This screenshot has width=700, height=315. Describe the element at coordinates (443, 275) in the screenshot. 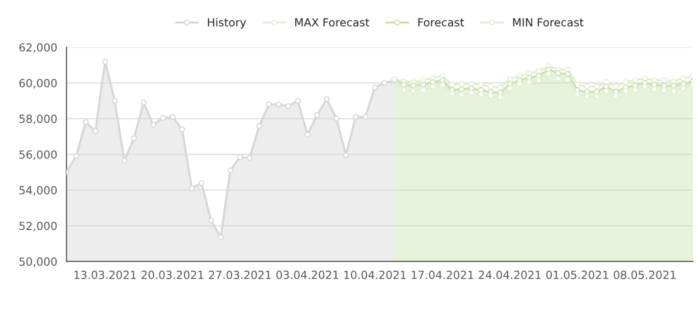

I see `x-tick-label: 17.04.2021` at that location.